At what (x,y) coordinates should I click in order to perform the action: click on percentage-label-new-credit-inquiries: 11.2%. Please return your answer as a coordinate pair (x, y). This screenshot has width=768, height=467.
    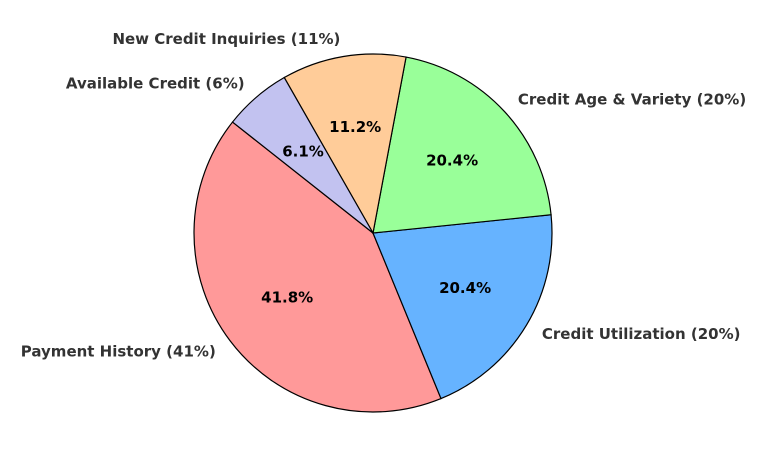
    Looking at the image, I should click on (355, 127).